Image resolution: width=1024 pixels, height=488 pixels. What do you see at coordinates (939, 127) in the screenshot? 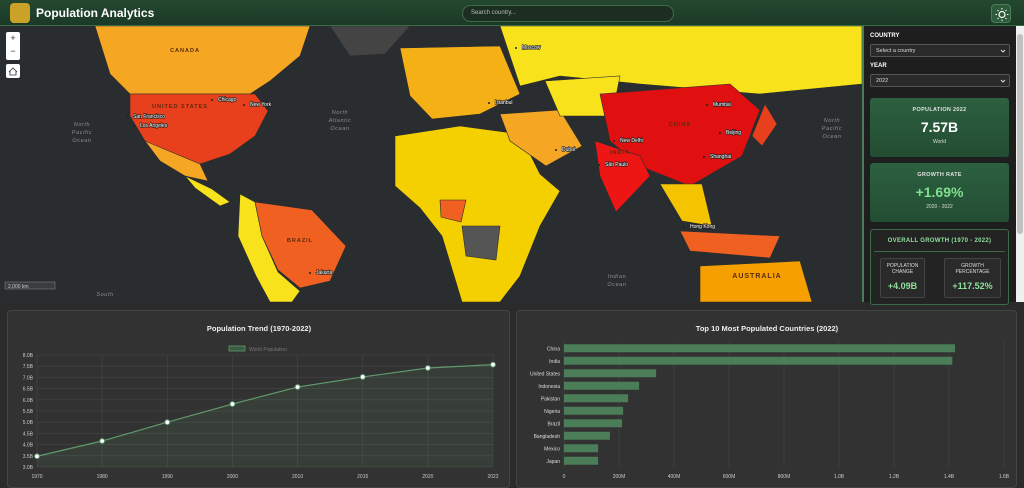
I see `card-value: 7.57B` at bounding box center [939, 127].